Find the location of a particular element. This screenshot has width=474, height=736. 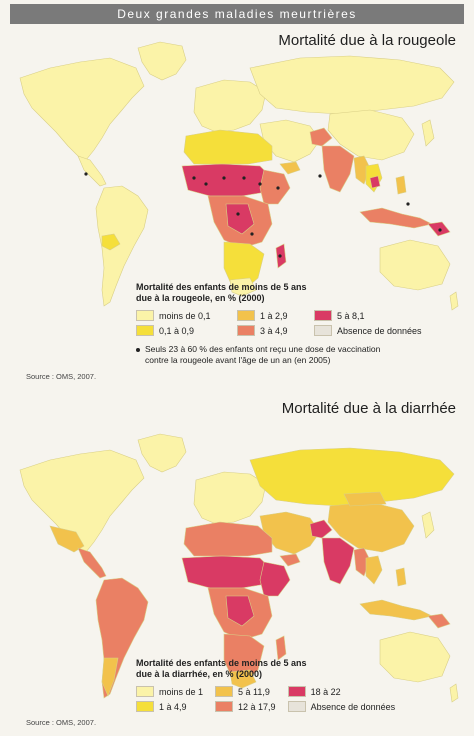

legend-item: 5 à 11,9 is located at coordinates (245, 691).